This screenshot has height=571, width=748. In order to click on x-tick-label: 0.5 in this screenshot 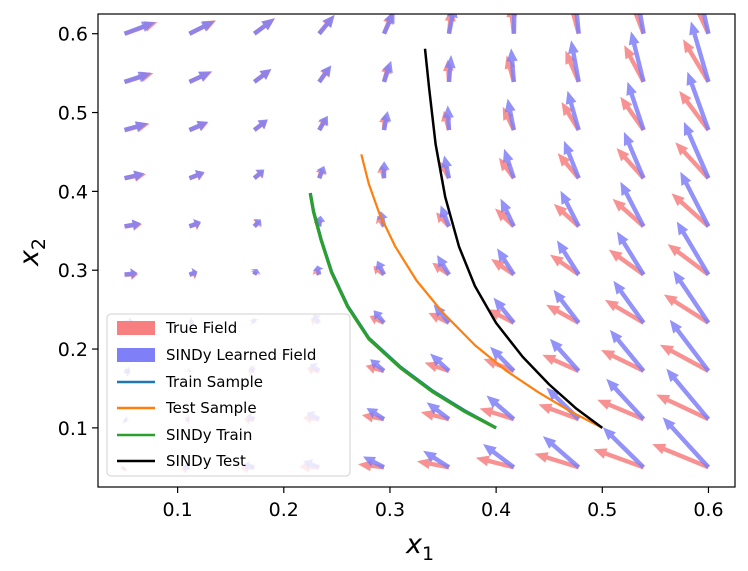, I will do `click(602, 510)`.